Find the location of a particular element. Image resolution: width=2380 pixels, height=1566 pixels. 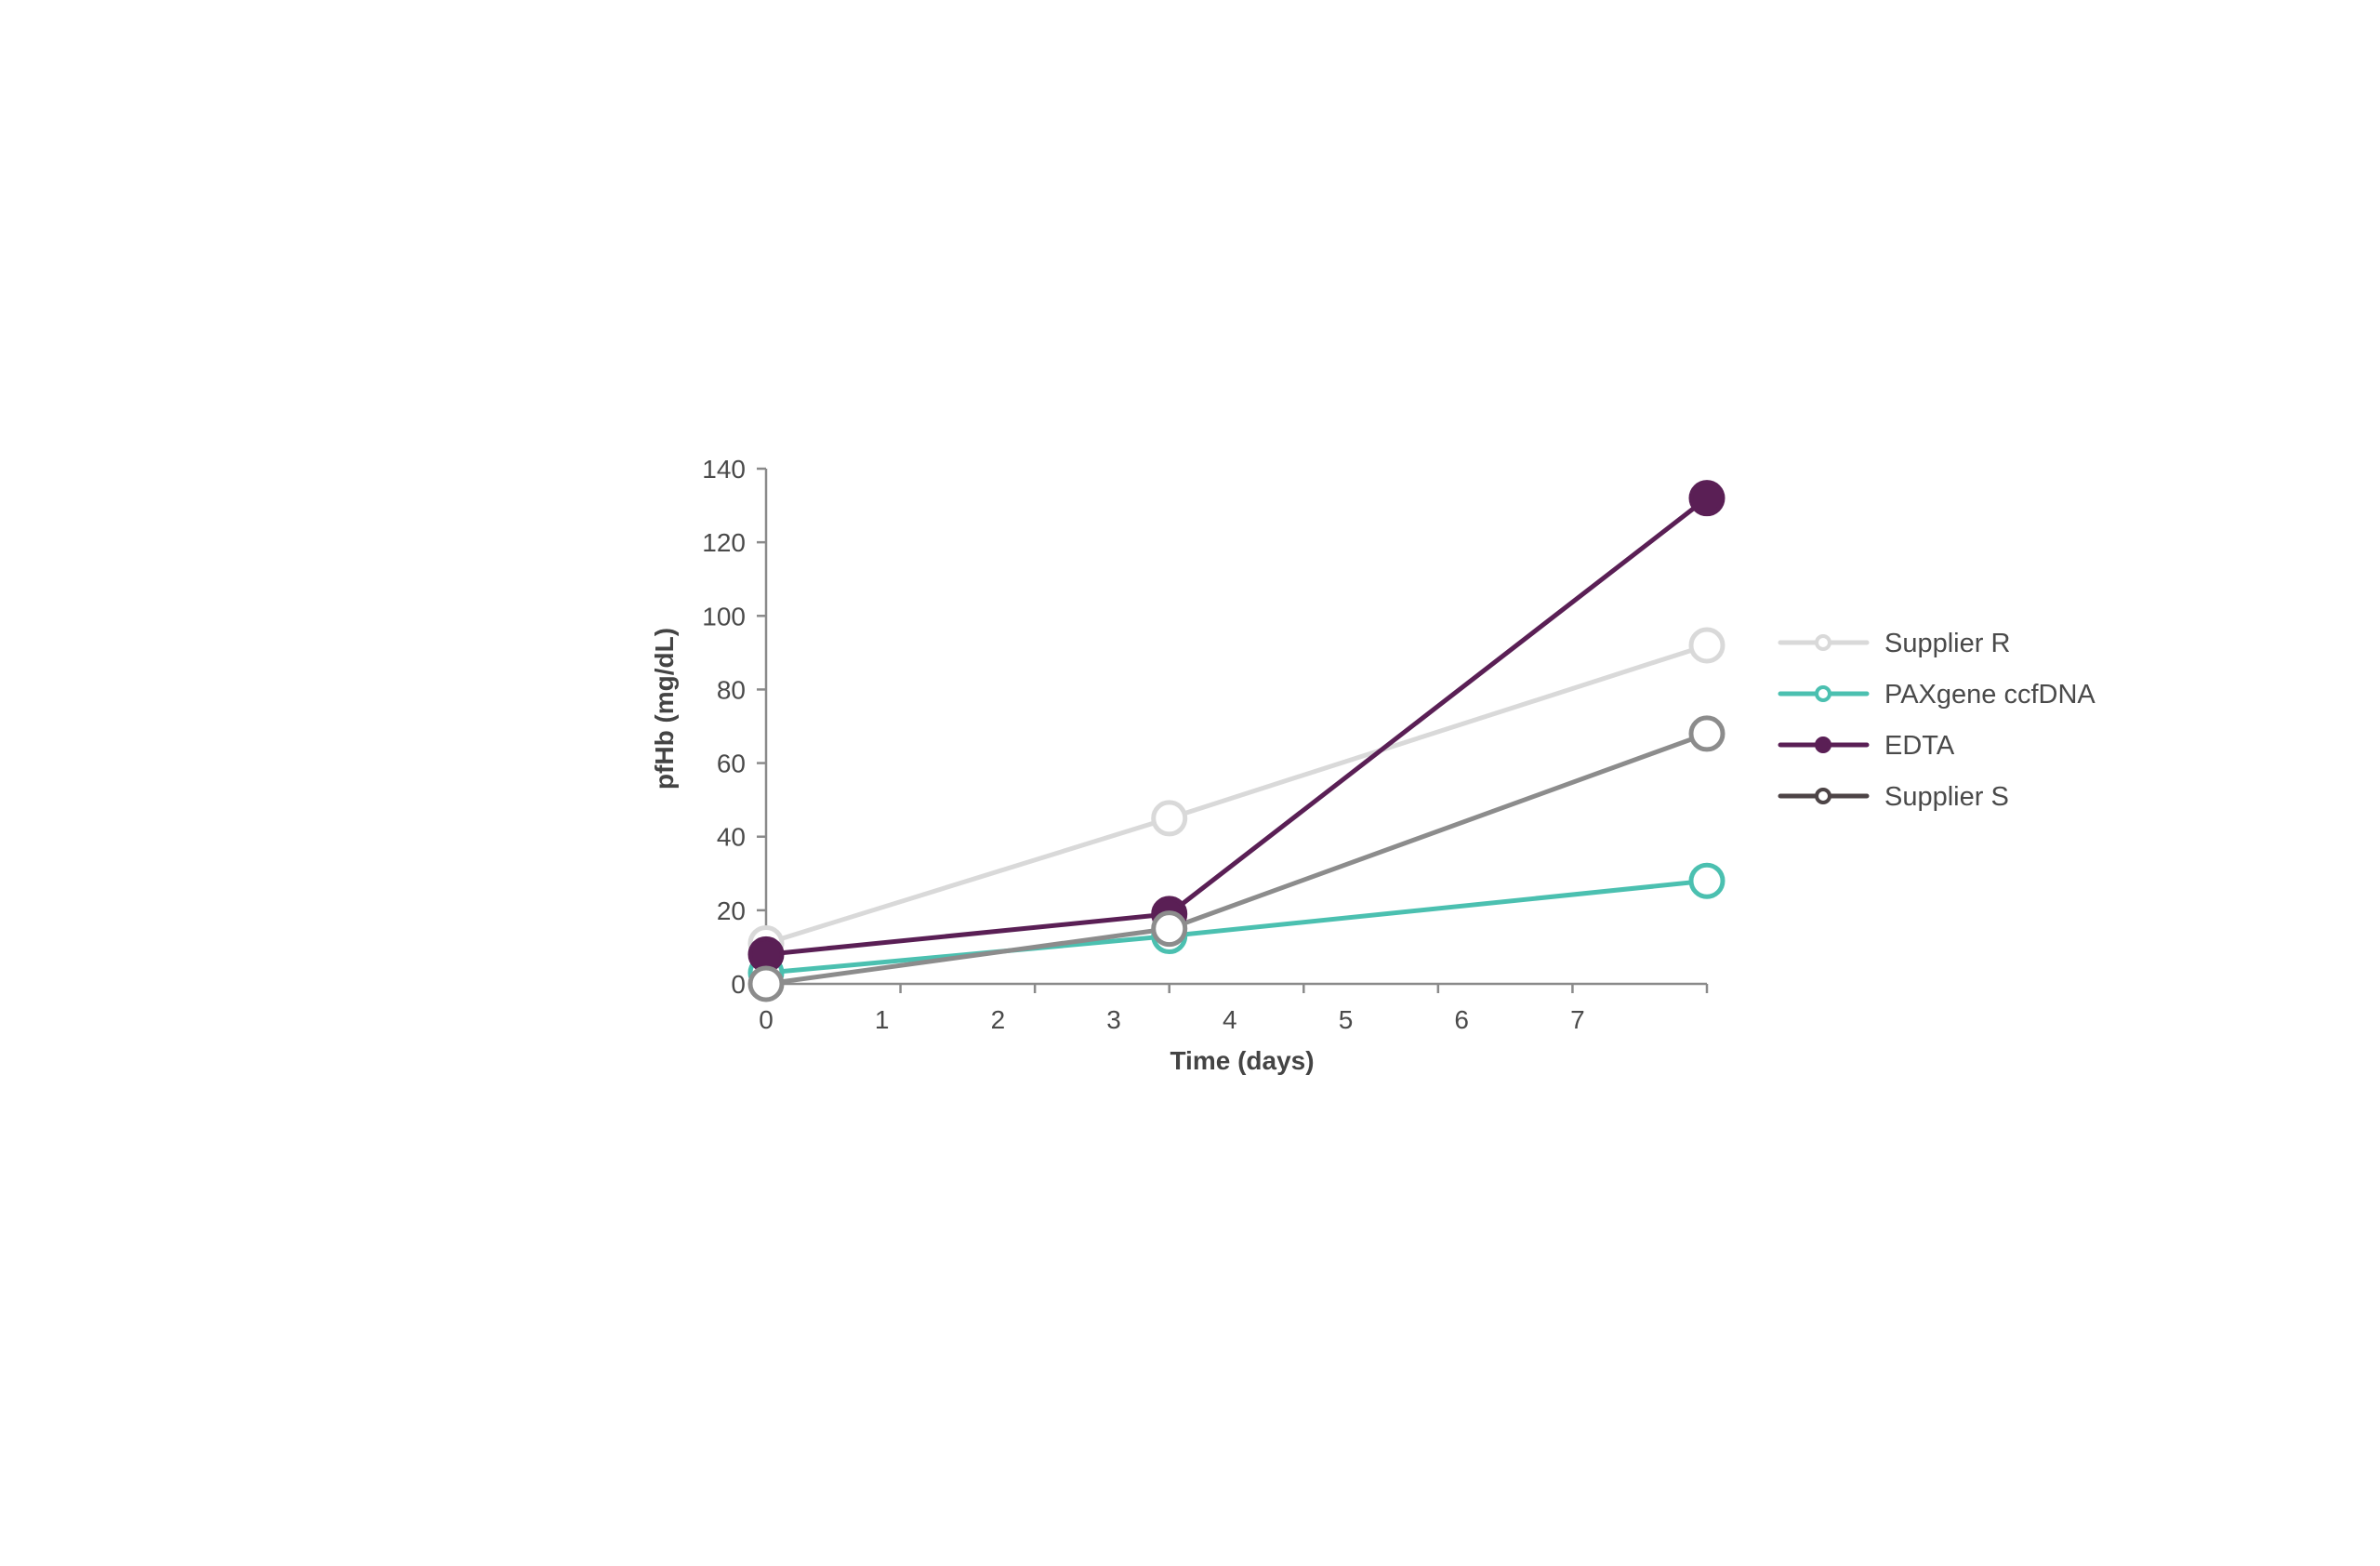

series-line-edta is located at coordinates (1237, 726).